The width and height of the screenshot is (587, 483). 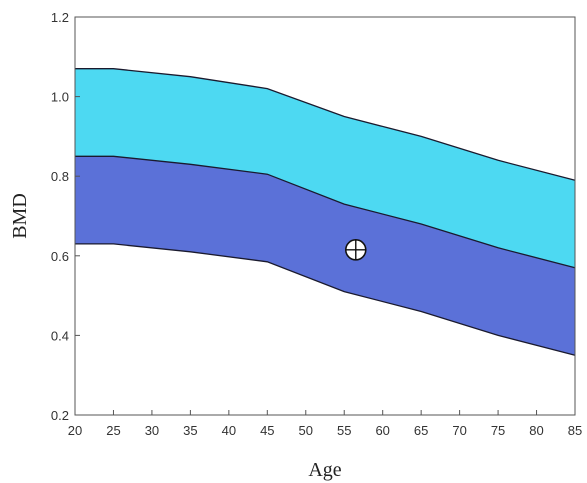 I want to click on x-tick-label: 80, so click(x=536, y=430).